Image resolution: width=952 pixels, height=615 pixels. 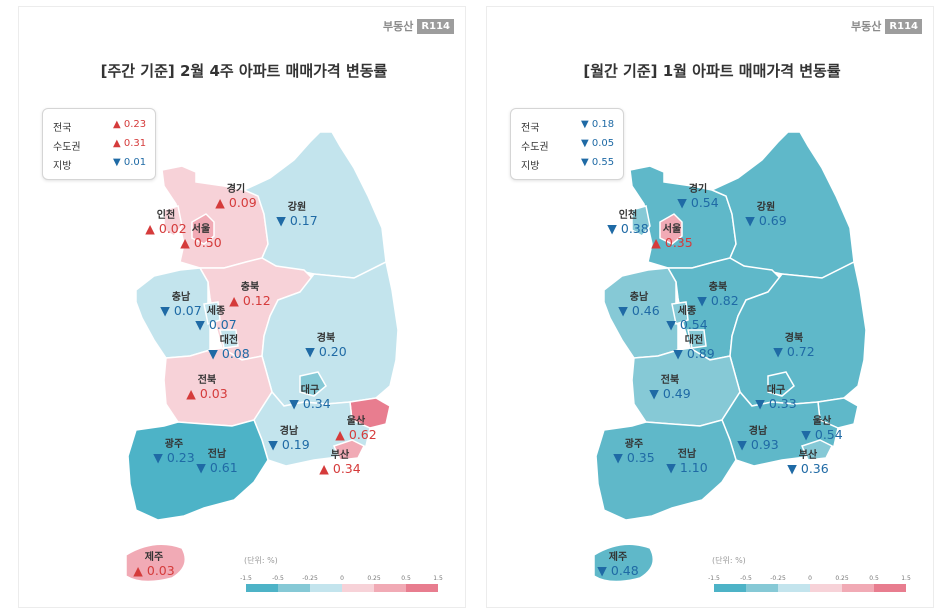 I want to click on region-sejong, so click(x=212, y=313).